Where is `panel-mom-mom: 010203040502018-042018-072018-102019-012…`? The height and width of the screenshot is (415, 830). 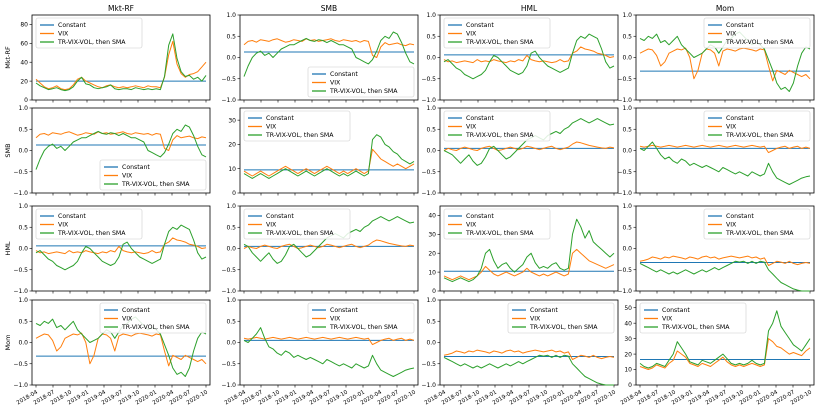
panel-mom-mom: 010203040502018-042018-072018-102019-012… is located at coordinates (717, 352).